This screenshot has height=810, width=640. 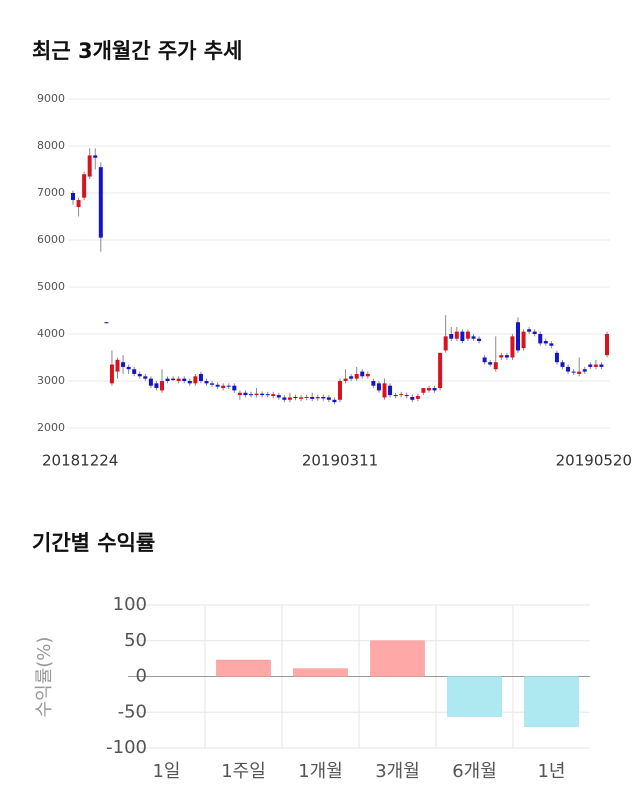 What do you see at coordinates (320, 771) in the screenshot?
I see `x-tick-label: 1개월` at bounding box center [320, 771].